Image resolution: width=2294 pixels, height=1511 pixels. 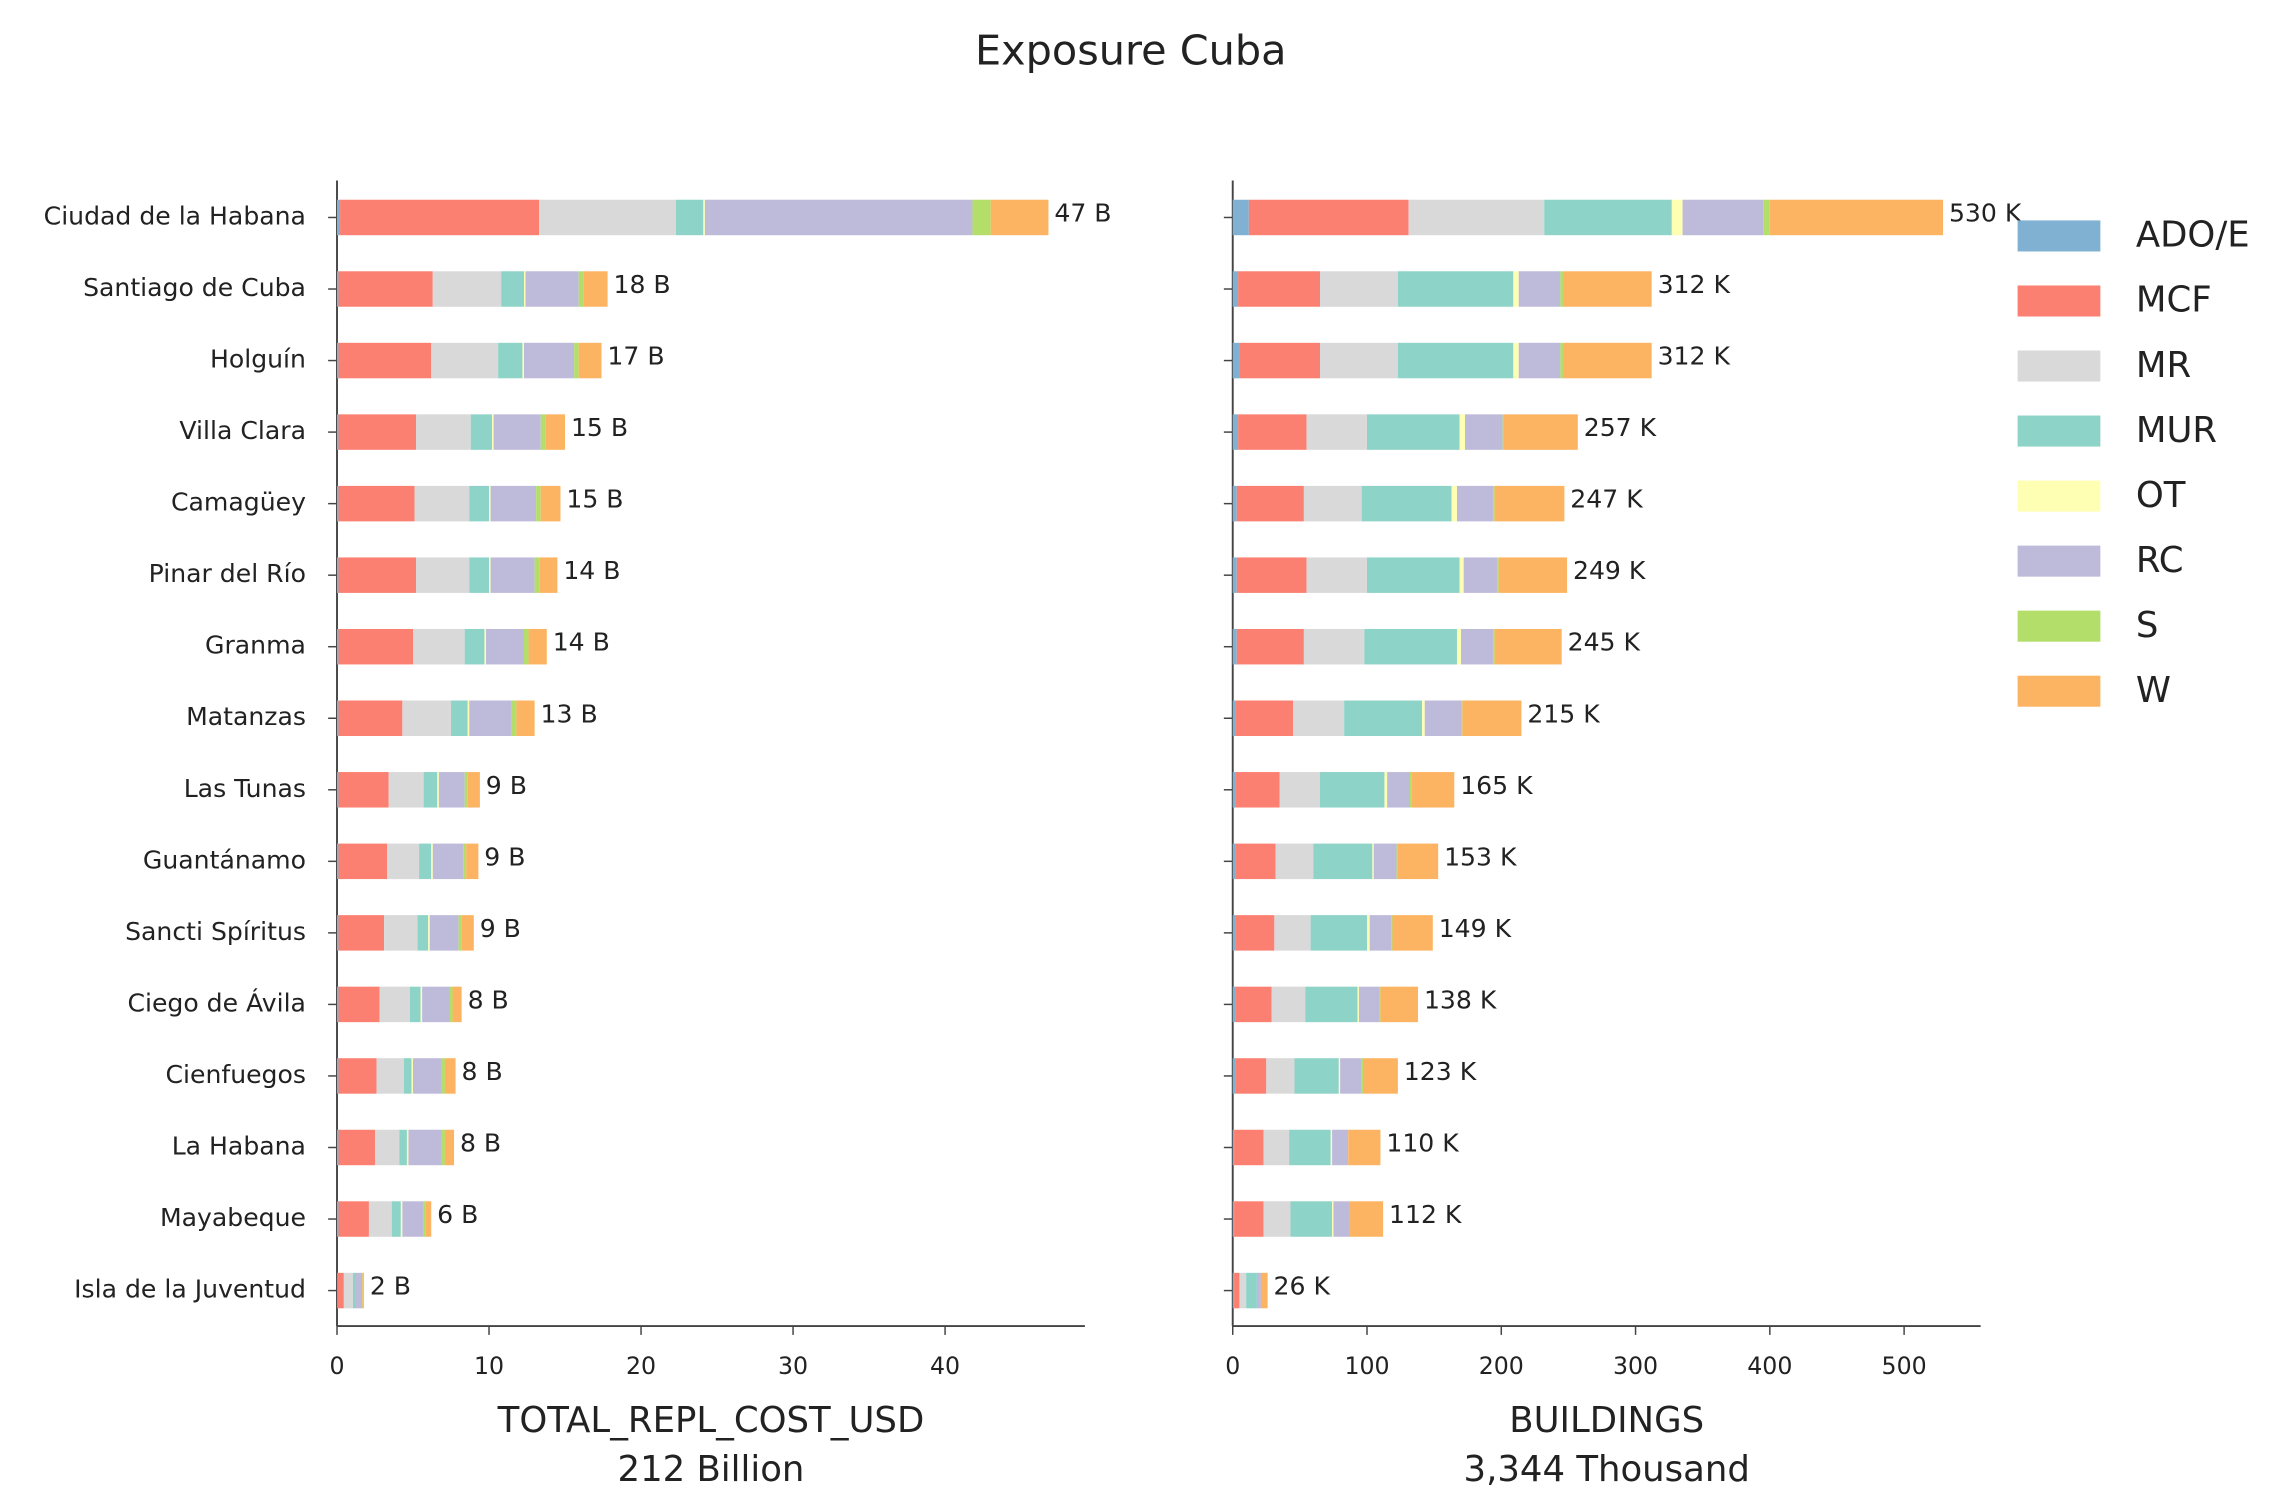 What do you see at coordinates (489, 1366) in the screenshot?
I see `x-tick-label: 10` at bounding box center [489, 1366].